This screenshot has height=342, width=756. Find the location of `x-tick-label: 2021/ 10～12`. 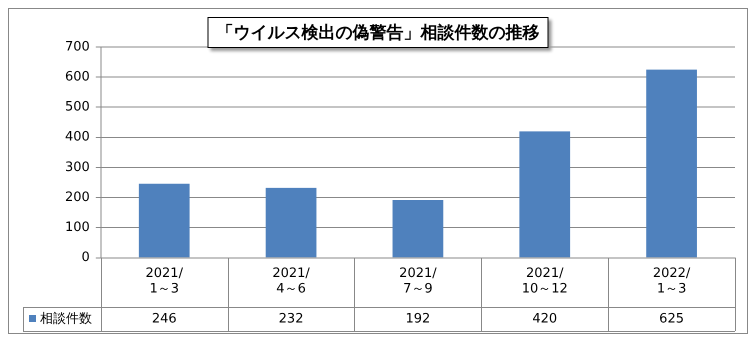

x-tick-label: 2021/ 10～12 is located at coordinates (545, 281).